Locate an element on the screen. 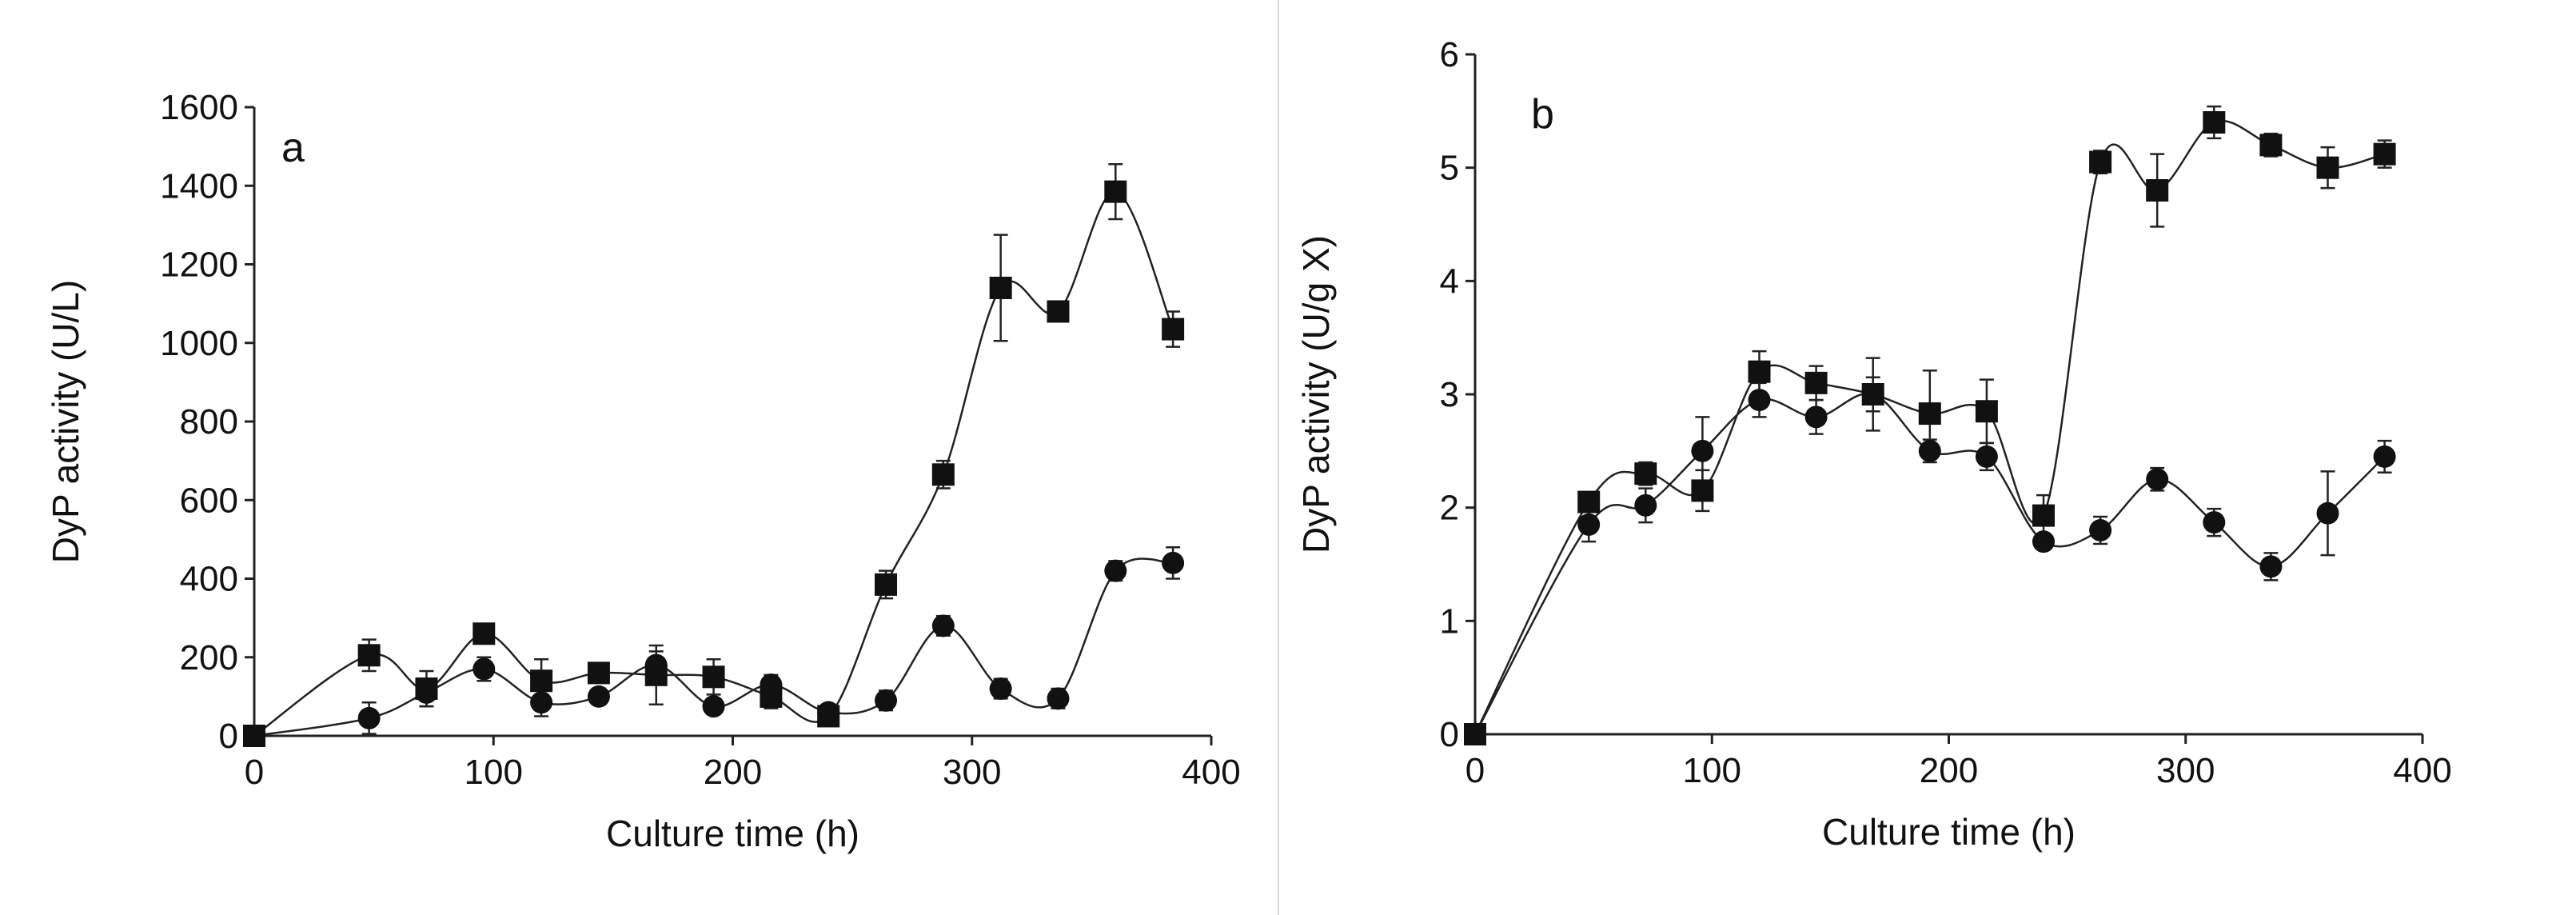 The image size is (2576, 915). y-tick-label-a-6: 1200 is located at coordinates (199, 265).